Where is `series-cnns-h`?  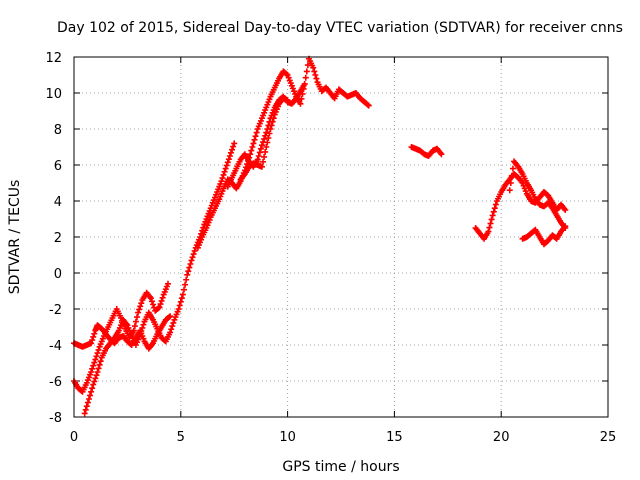
series-cnns-h is located at coordinates (520, 206).